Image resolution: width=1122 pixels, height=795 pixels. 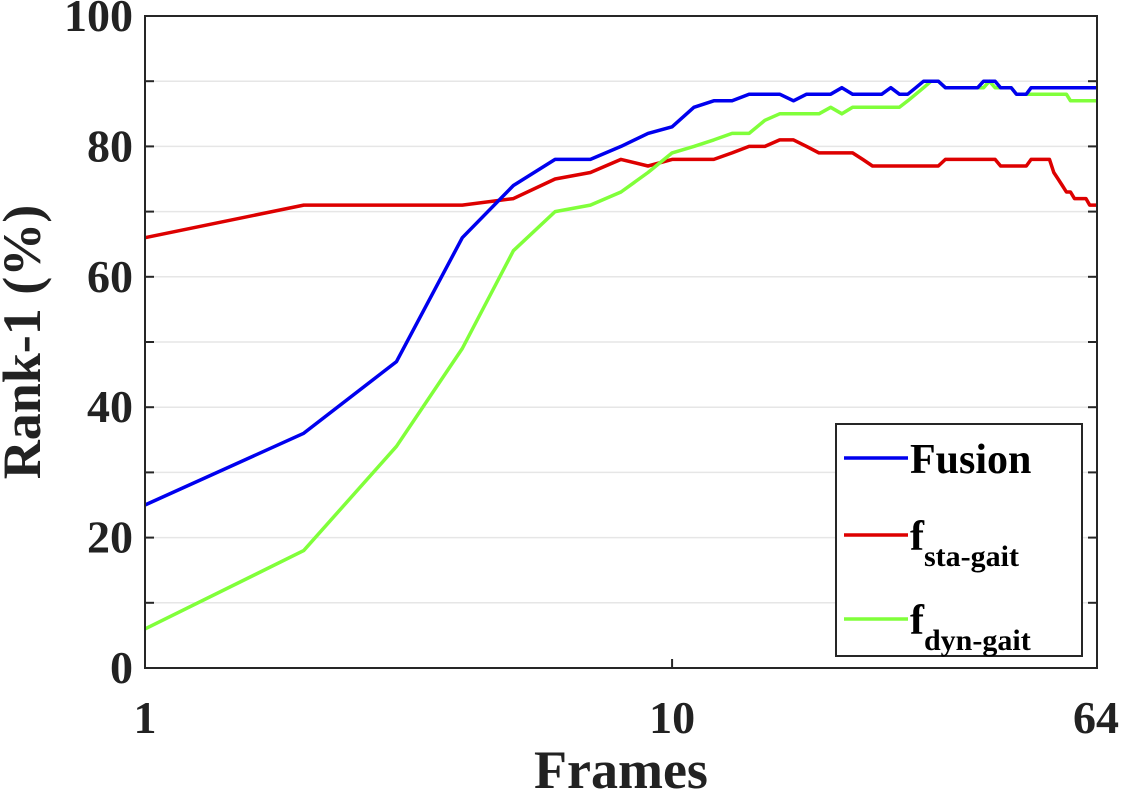 I want to click on y-tick-label: 40, so click(x=110, y=406).